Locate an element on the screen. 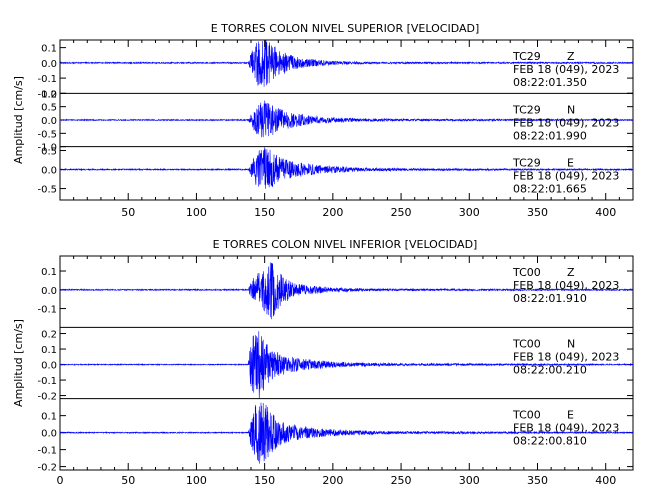  event-time: 08:22:00.810 is located at coordinates (550, 441).